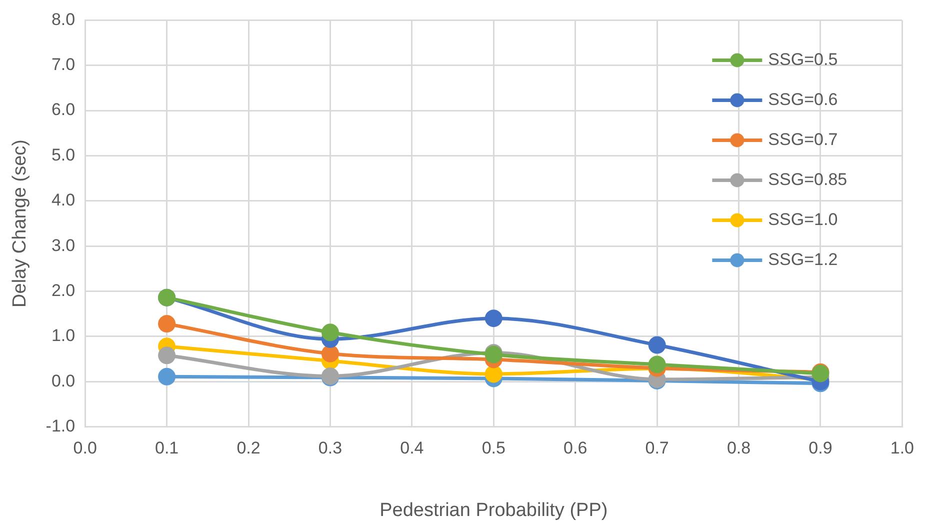 The image size is (926, 531). Describe the element at coordinates (808, 179) in the screenshot. I see `legend-label: SSG=0.85` at that location.